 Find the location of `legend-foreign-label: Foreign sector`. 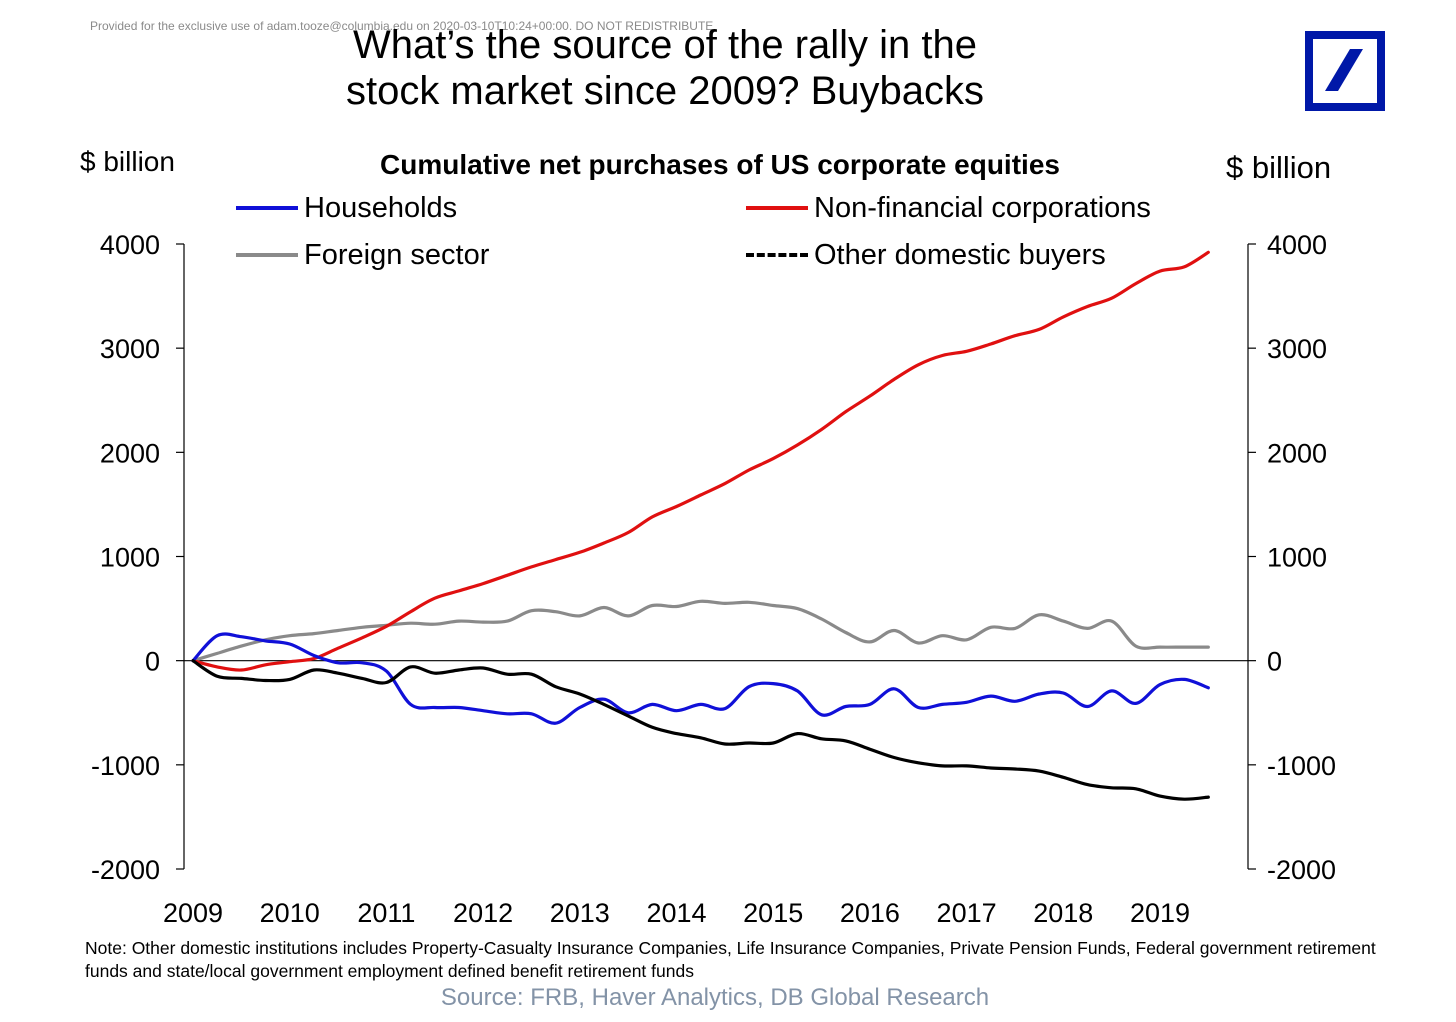

legend-foreign-label: Foreign sector is located at coordinates (397, 254).